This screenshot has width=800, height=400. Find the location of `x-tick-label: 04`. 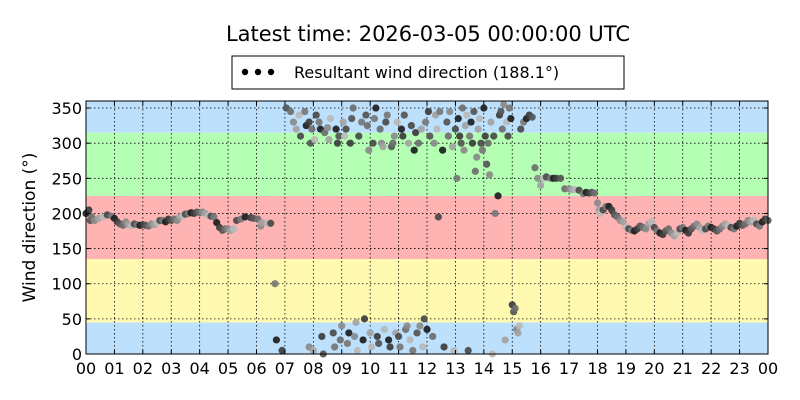

x-tick-label: 04 is located at coordinates (199, 368).